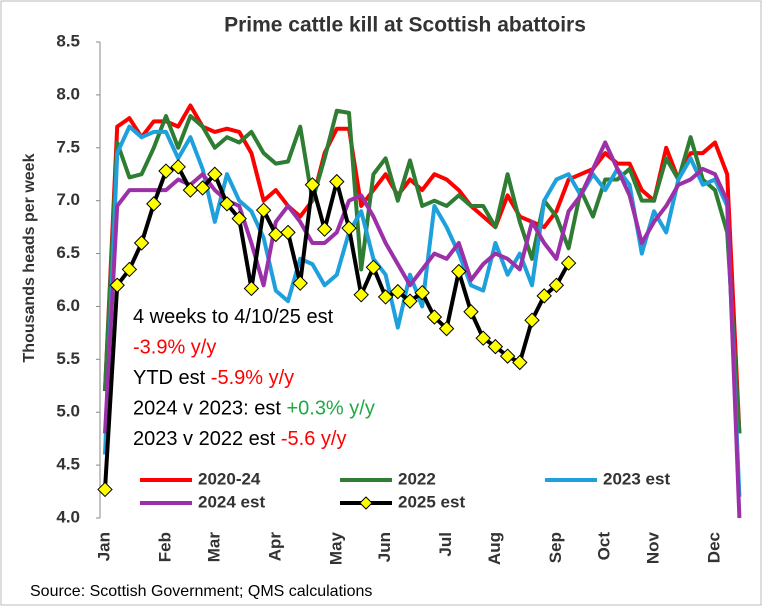 The height and width of the screenshot is (606, 762). I want to click on x-tick-label: May, so click(335, 548).